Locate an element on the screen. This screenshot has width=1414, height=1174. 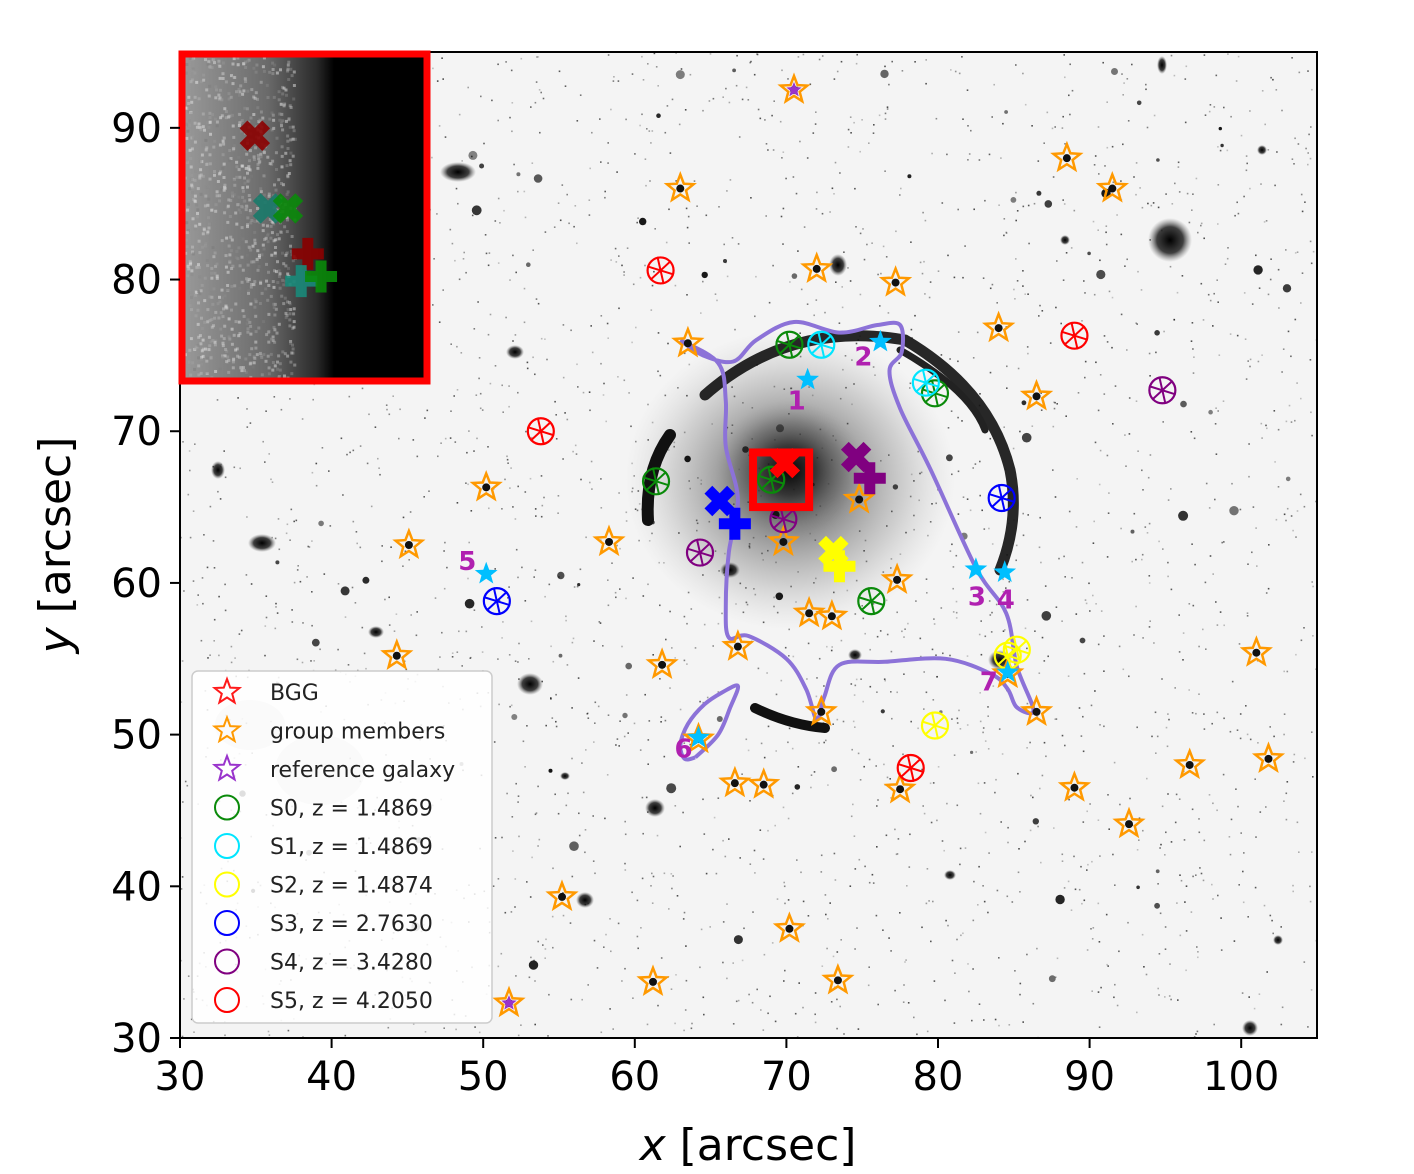
legend-entry: S2, z = 1.4874 is located at coordinates (323, 885).